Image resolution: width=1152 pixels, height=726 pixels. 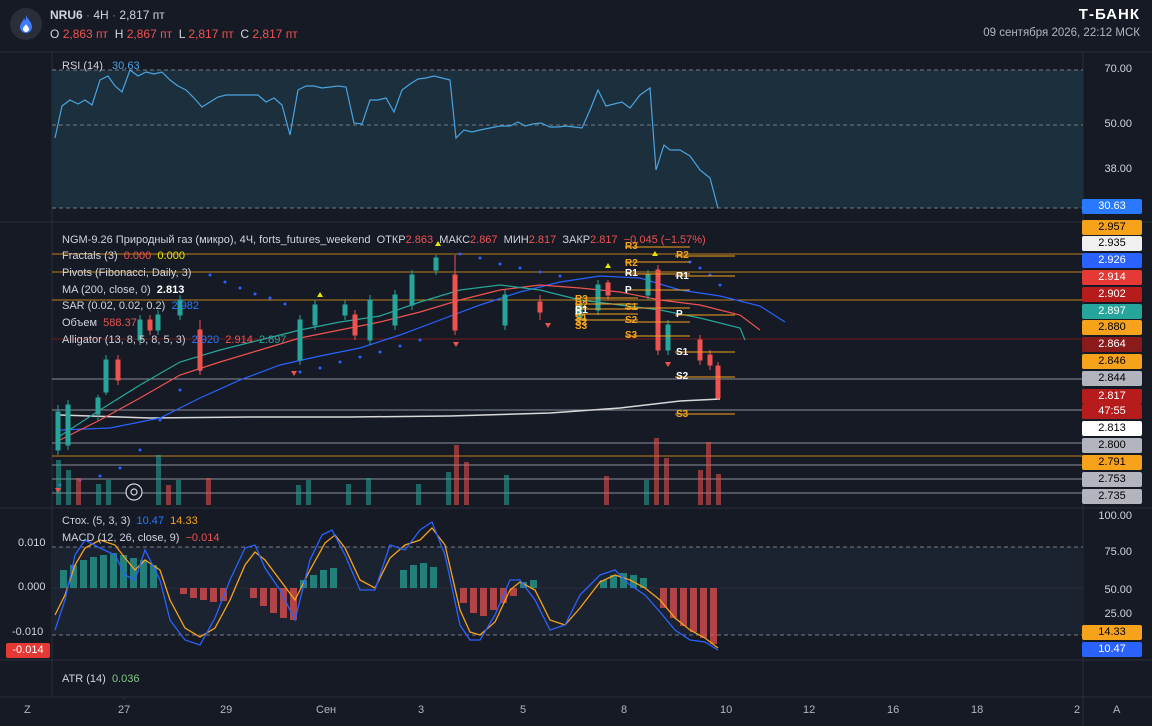 I want to click on brand-logo: Т-БАНК, so click(x=1109, y=14).